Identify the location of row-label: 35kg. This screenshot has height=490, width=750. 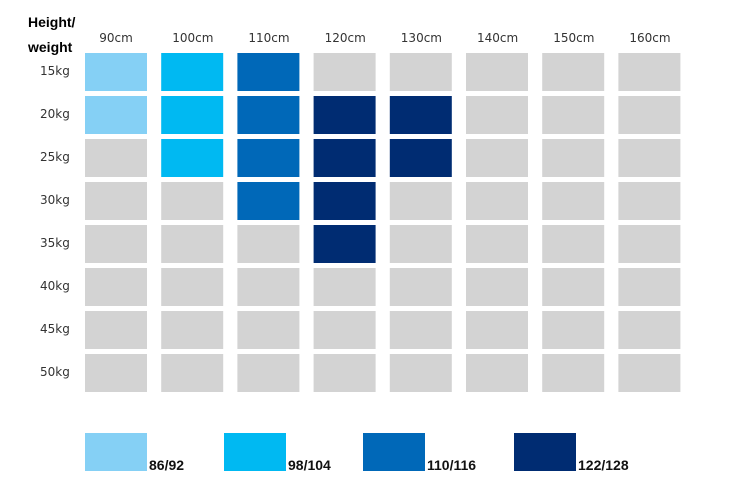
(55, 243).